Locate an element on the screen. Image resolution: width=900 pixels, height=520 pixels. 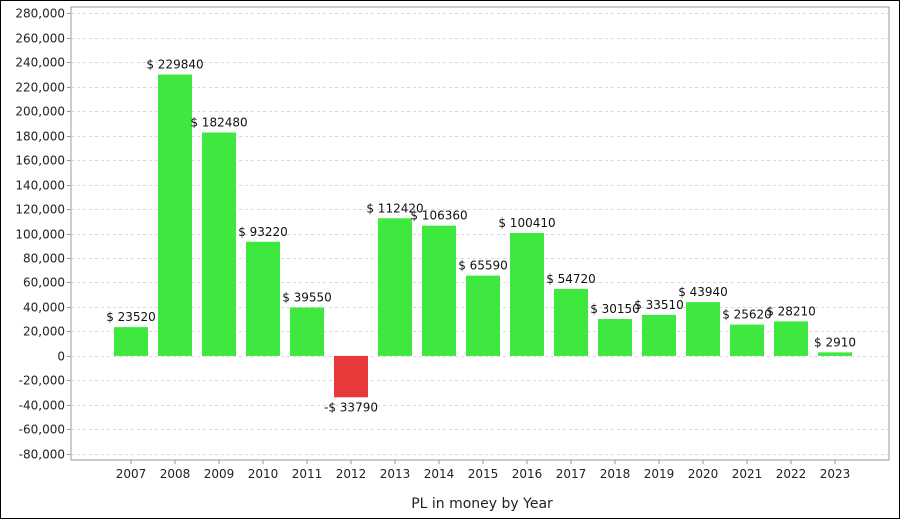
data-label-2010: $ 93220 is located at coordinates (263, 232).